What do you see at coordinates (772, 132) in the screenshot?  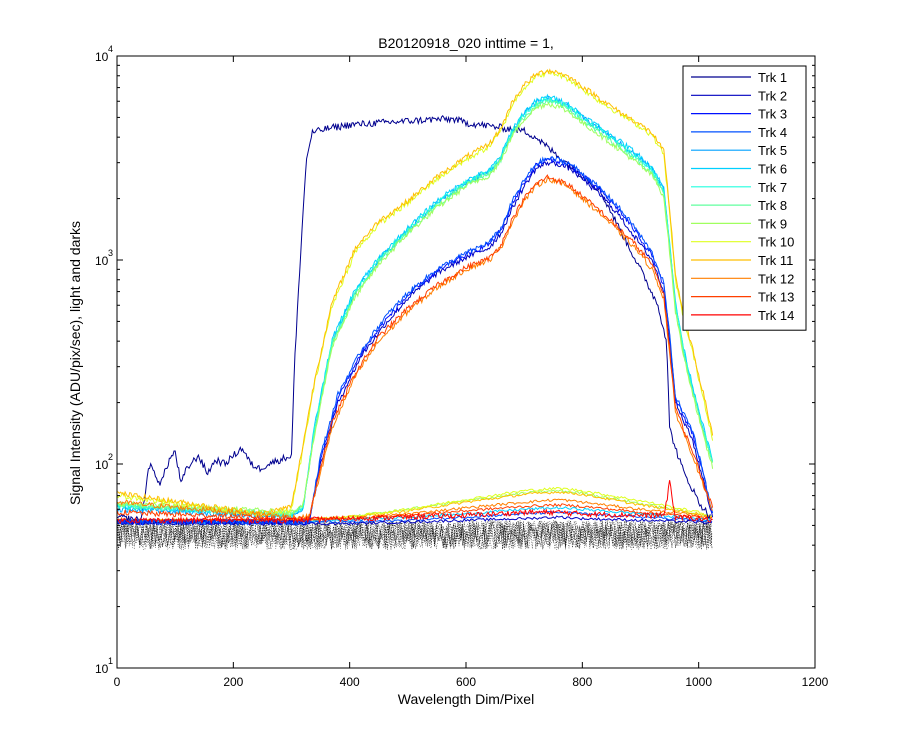 I see `legend-label-4: Trk 4` at bounding box center [772, 132].